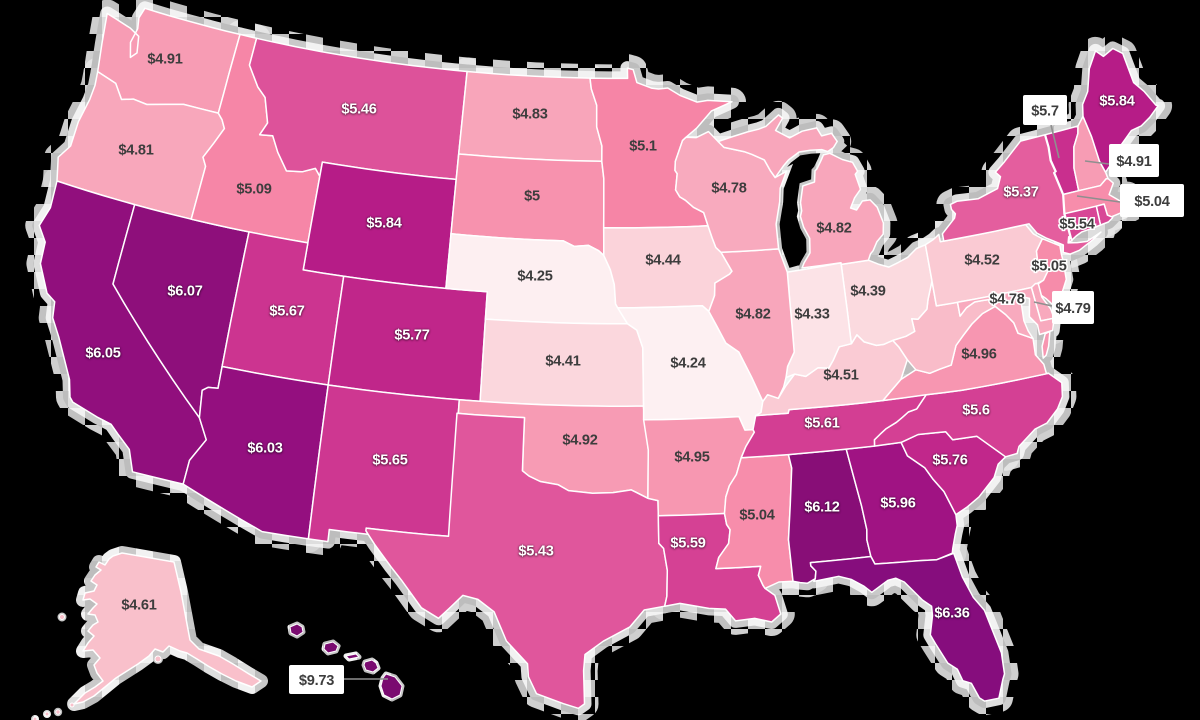 Image resolution: width=1200 pixels, height=720 pixels. What do you see at coordinates (978, 355) in the screenshot?
I see `svg-text: $4.96` at bounding box center [978, 355].